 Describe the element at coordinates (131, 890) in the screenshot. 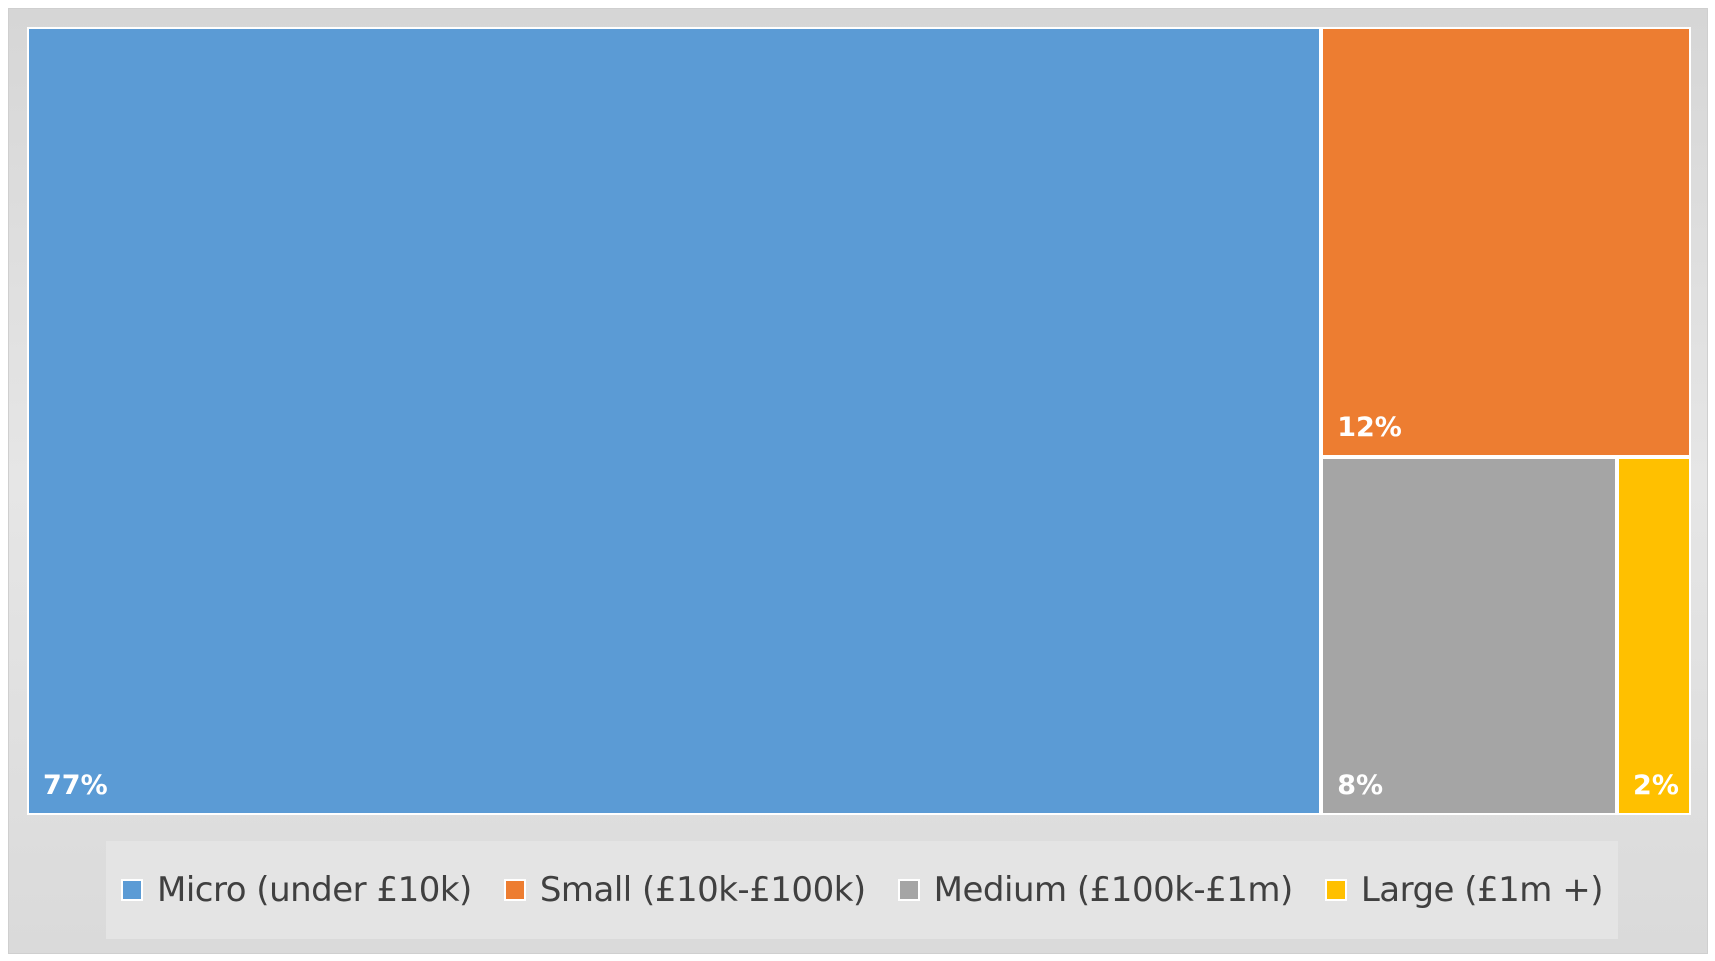

I see `legend-swatch-micro` at that location.